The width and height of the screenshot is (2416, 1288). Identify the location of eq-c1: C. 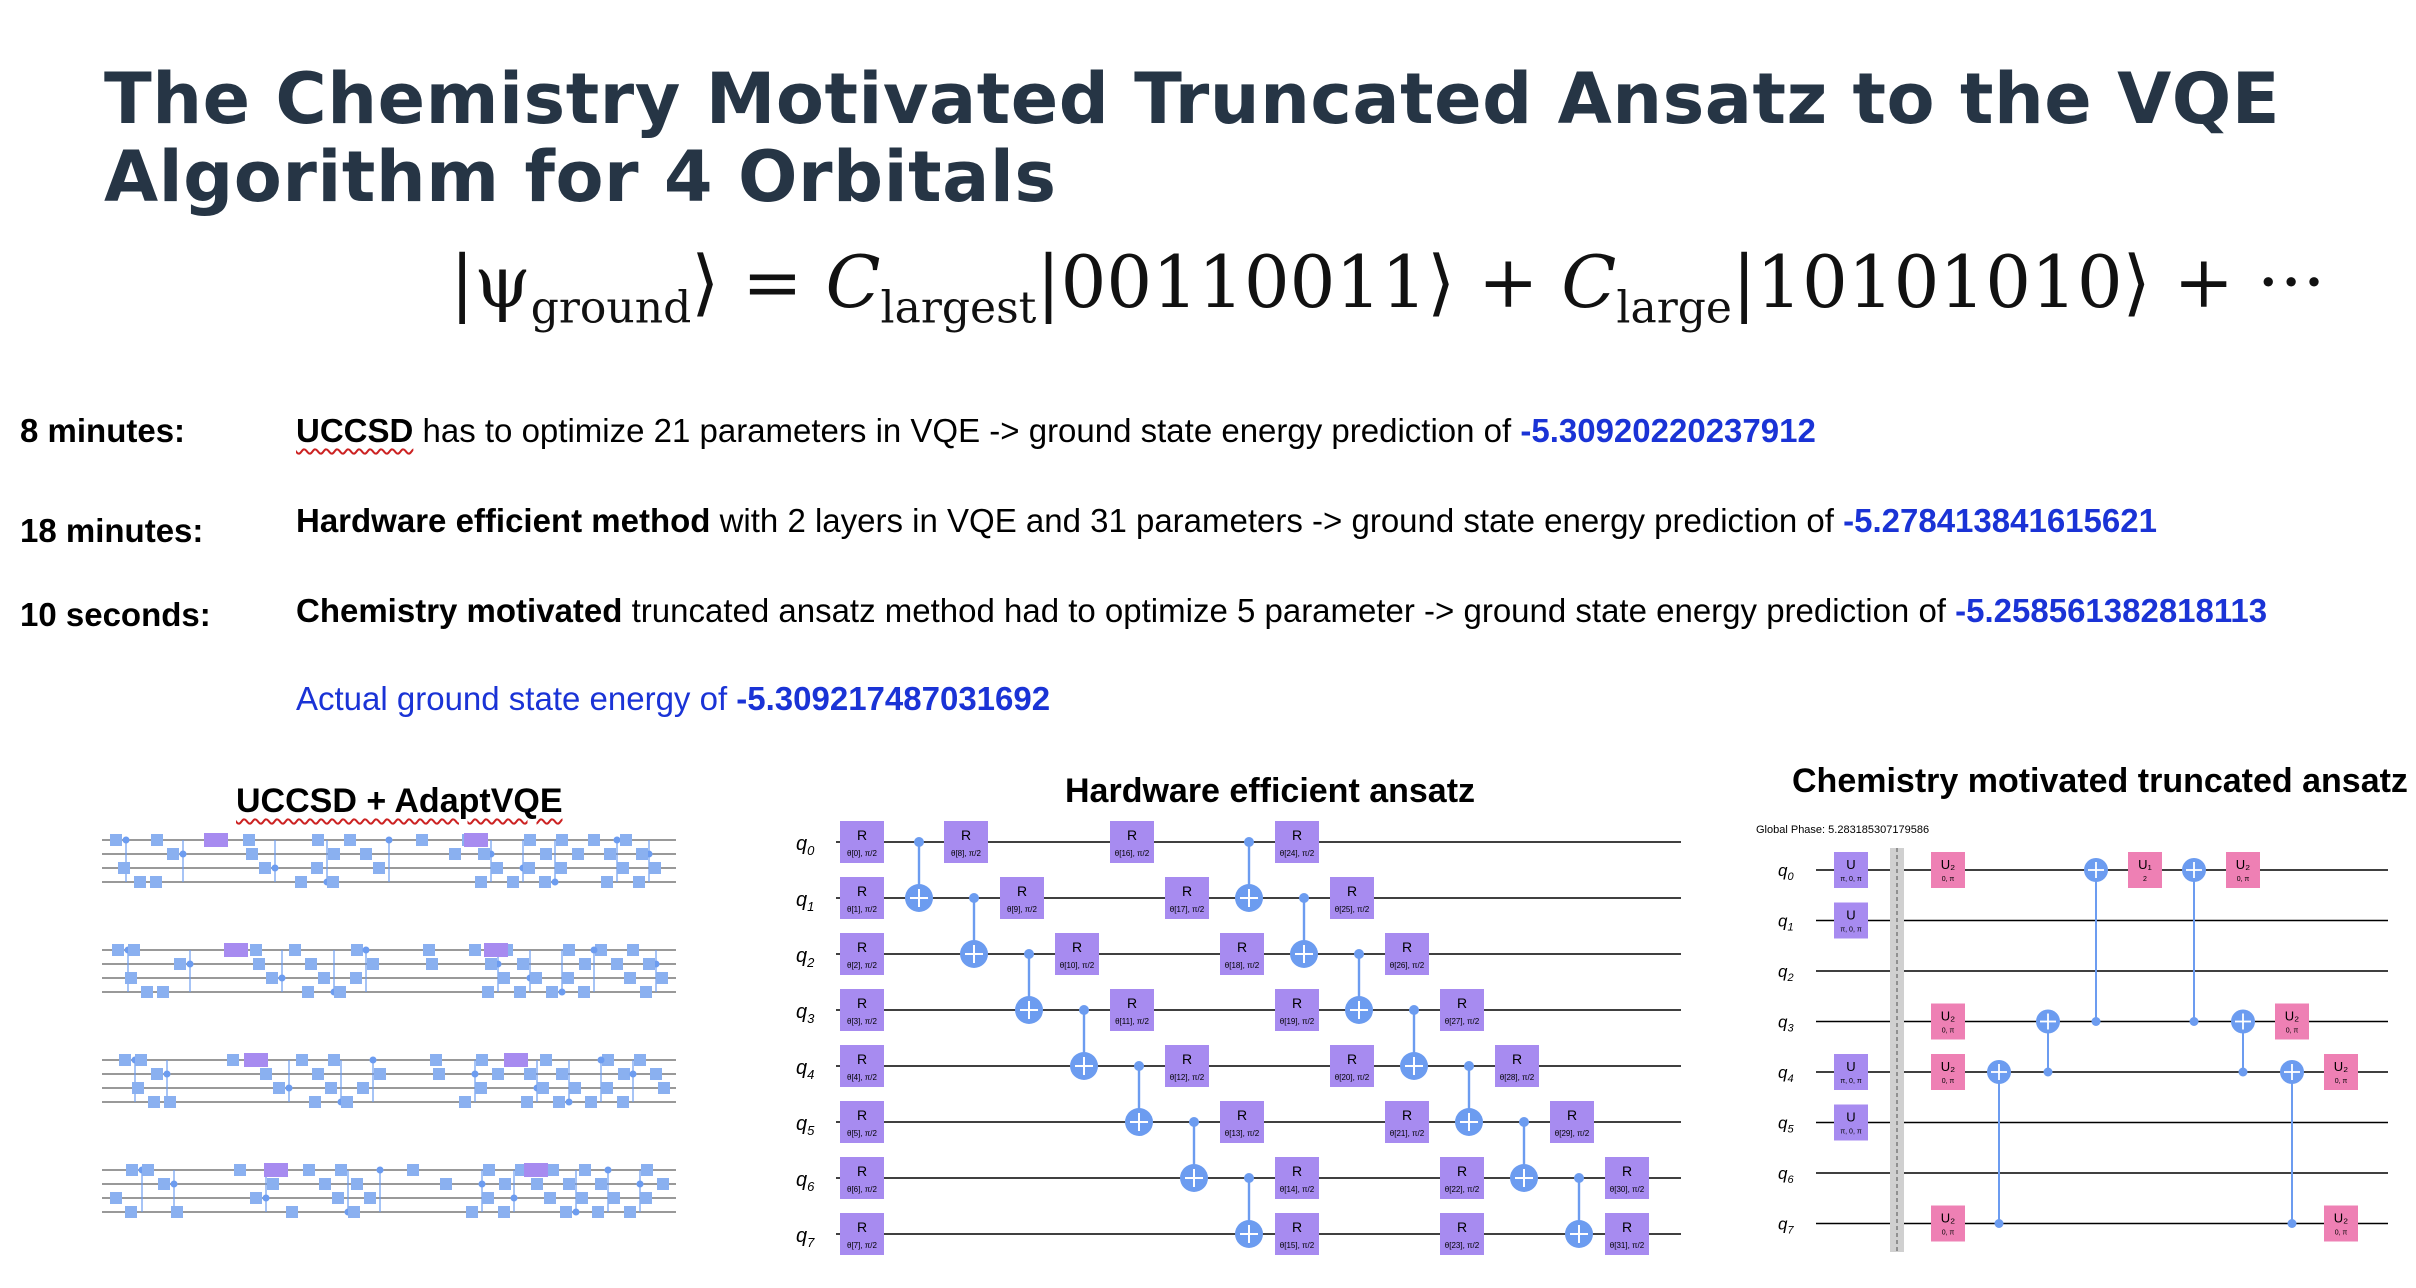
(853, 282).